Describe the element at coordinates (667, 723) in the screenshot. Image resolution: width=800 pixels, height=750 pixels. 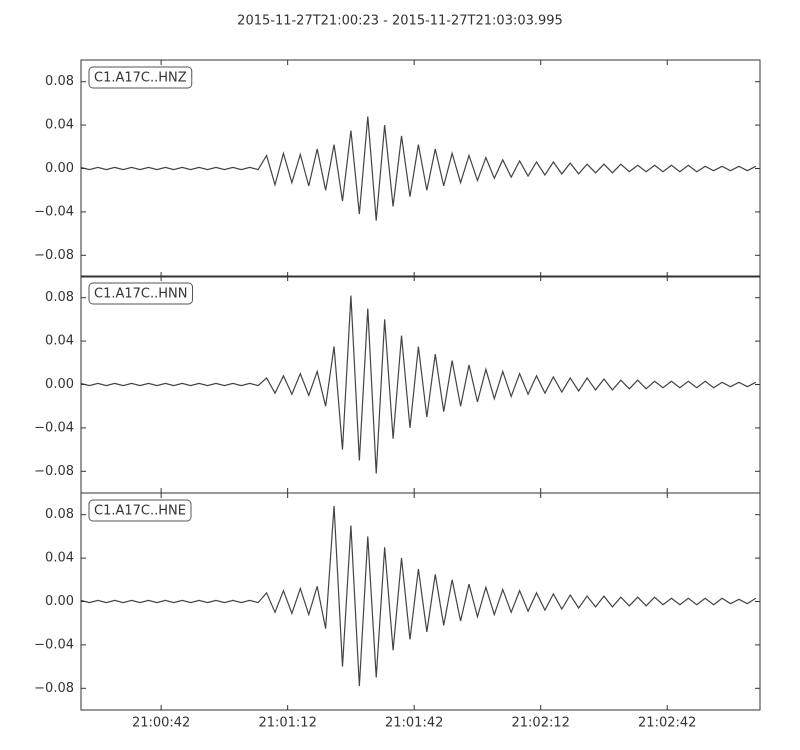
I see `x-tick-label: 21:02:42` at that location.